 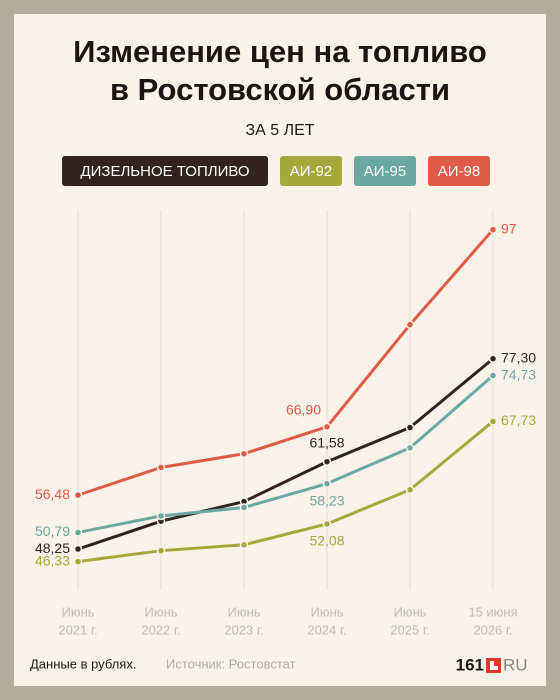 I want to click on legend-label: АИ-92, so click(x=311, y=171).